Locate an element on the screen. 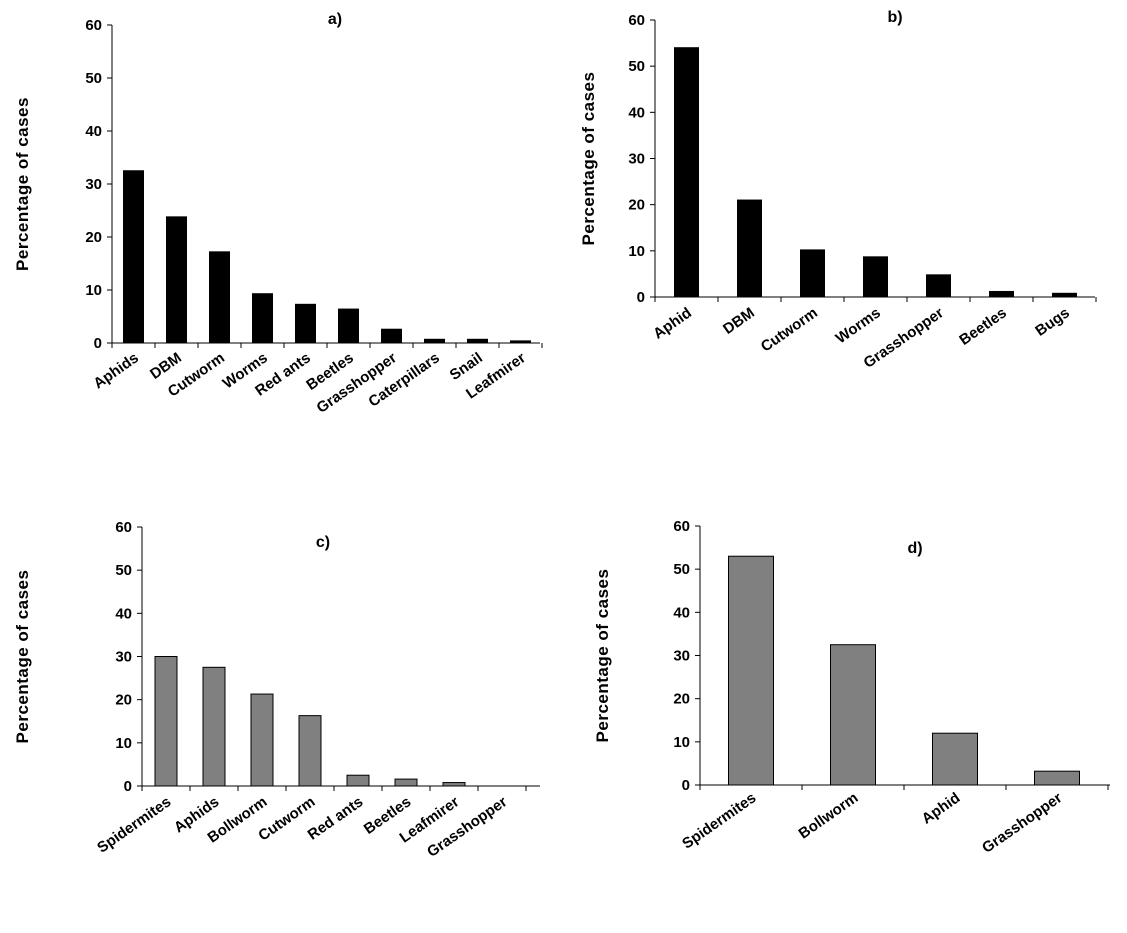 This screenshot has height=933, width=1127. y-axis-label-b: Percentage of cases is located at coordinates (588, 159).